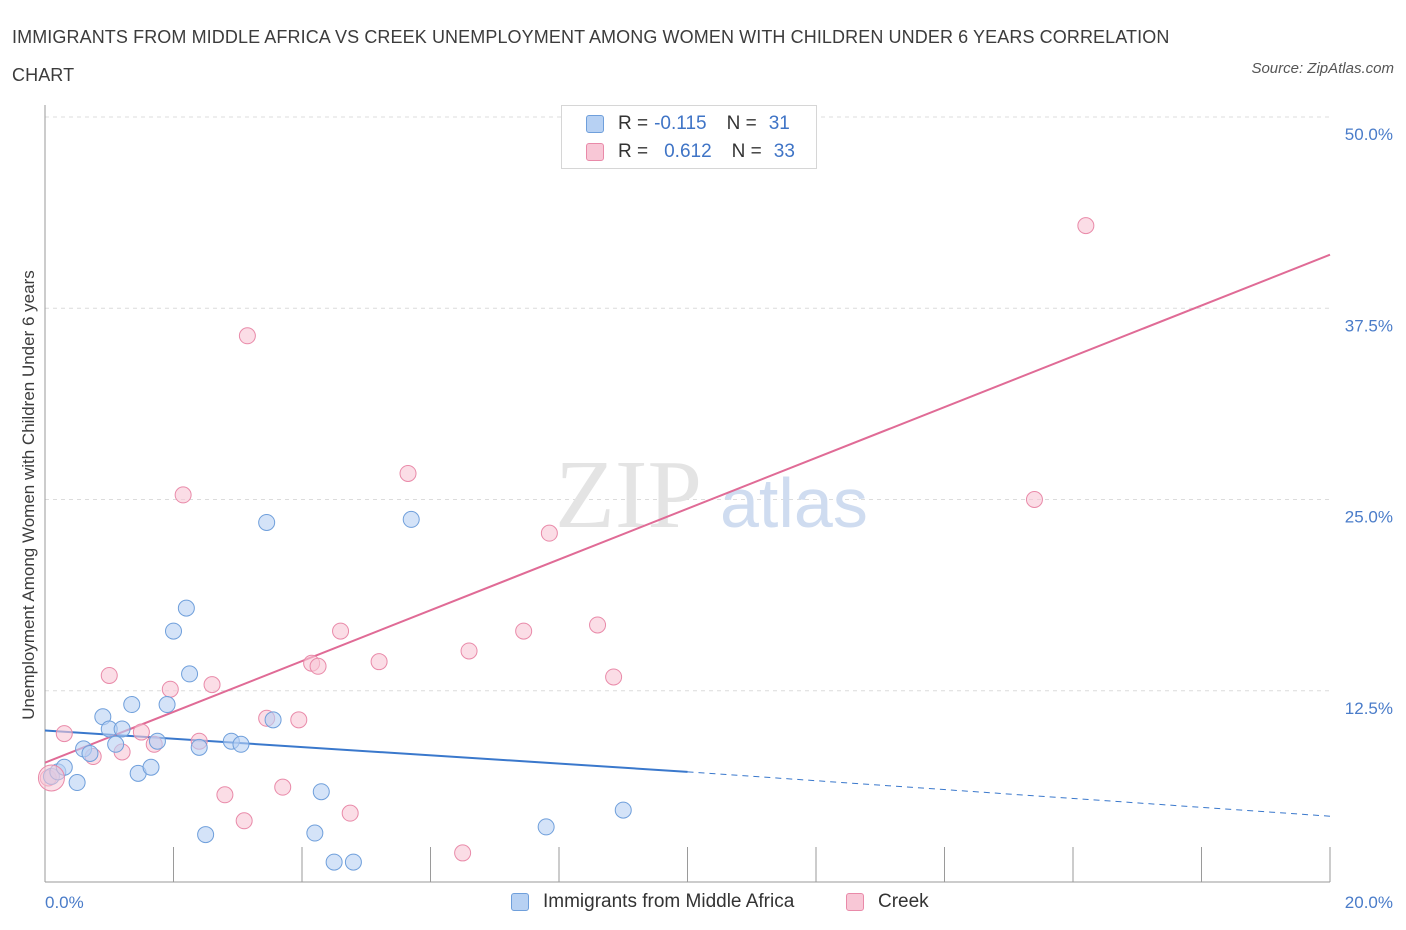 The width and height of the screenshot is (1406, 930). What do you see at coordinates (784, 151) in the screenshot?
I see `legend-n-value: 33` at bounding box center [784, 151].